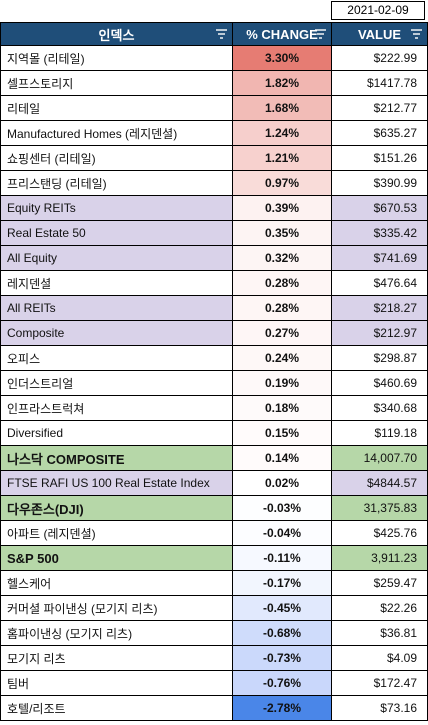 Image resolution: width=428 pixels, height=725 pixels. Describe the element at coordinates (282, 183) in the screenshot. I see `change-cell: 0.97%` at that location.